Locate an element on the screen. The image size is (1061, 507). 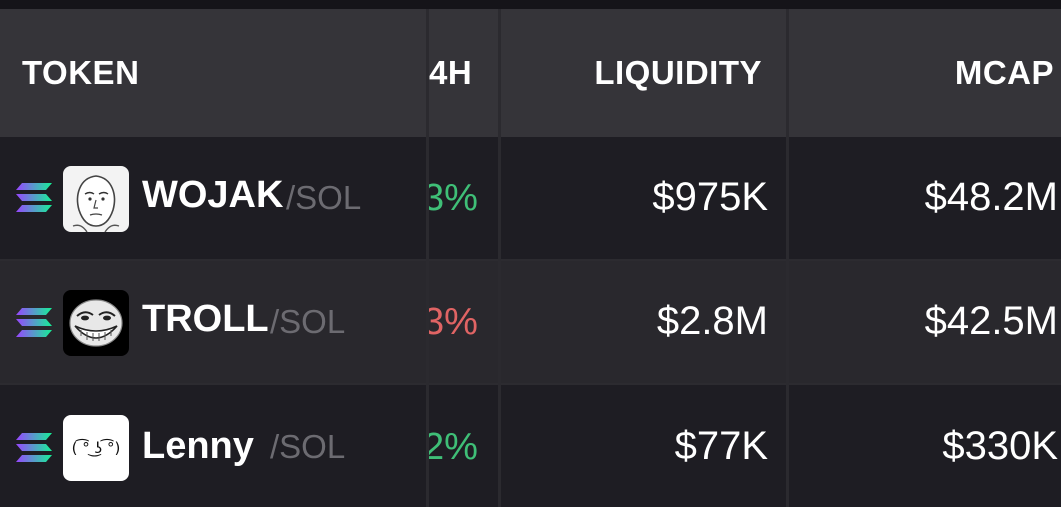
token-name: TROLL is located at coordinates (205, 319).